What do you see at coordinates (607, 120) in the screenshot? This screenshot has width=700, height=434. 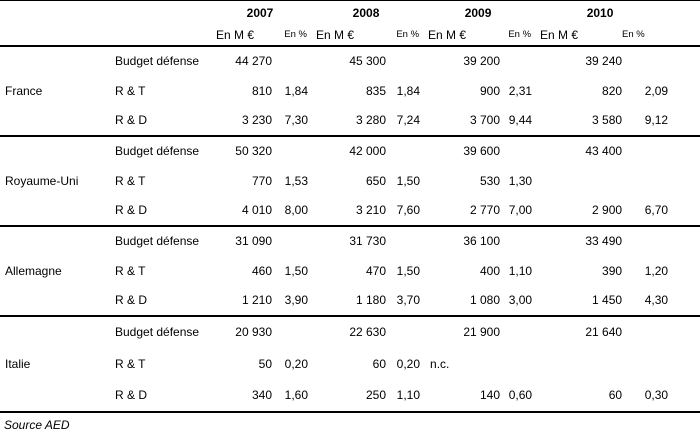 I see `money-value: 3 580` at bounding box center [607, 120].